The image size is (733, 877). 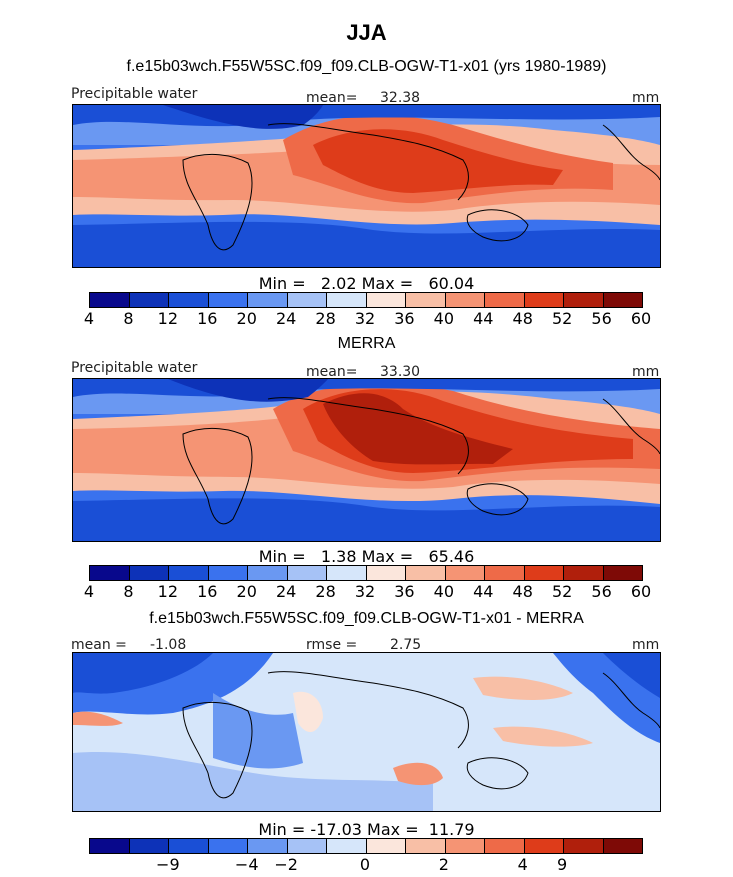 I want to click on panel2-mean-value: 33.30, so click(x=400, y=372).